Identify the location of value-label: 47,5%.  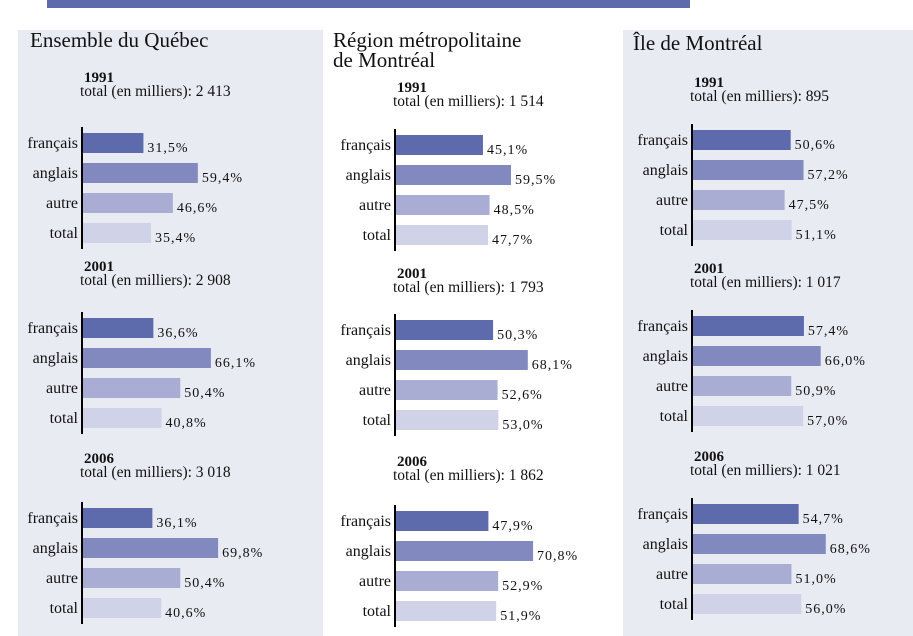
(809, 205).